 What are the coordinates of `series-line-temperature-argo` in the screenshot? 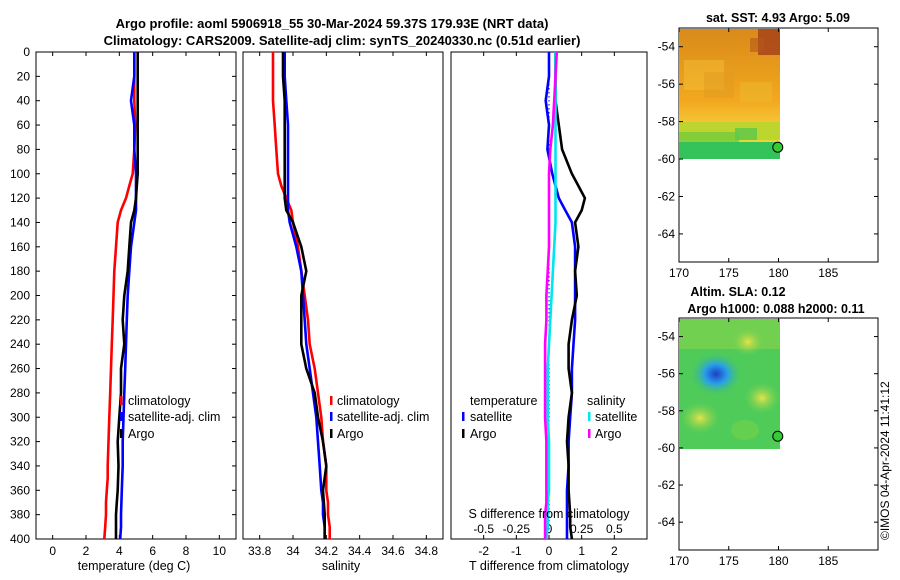 It's located at (570, 295).